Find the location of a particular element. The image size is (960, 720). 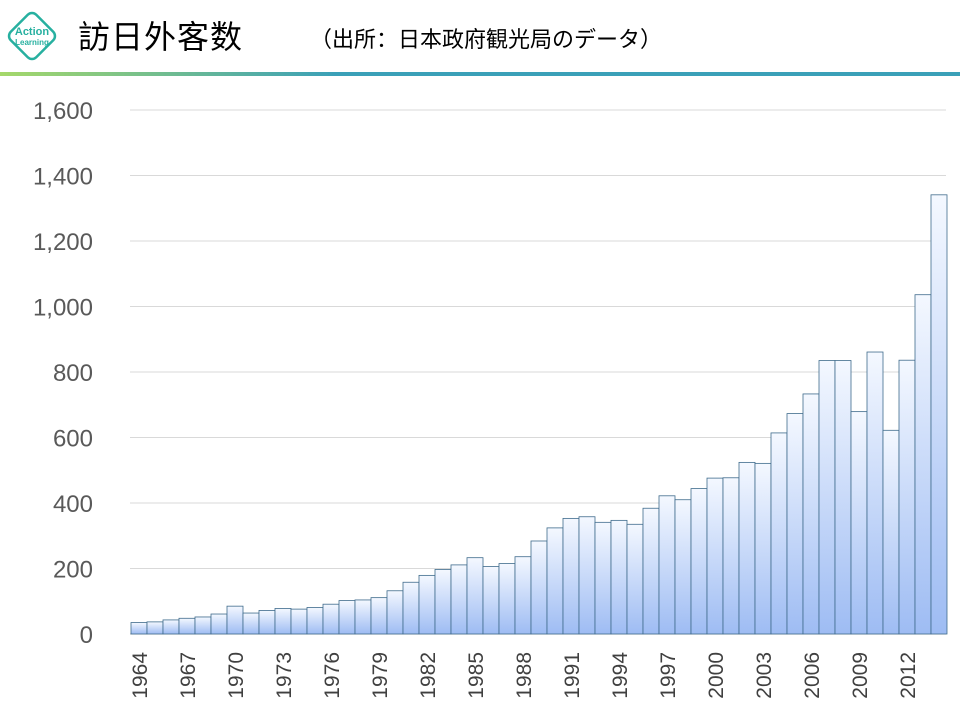

bar-1977 is located at coordinates (347, 617).